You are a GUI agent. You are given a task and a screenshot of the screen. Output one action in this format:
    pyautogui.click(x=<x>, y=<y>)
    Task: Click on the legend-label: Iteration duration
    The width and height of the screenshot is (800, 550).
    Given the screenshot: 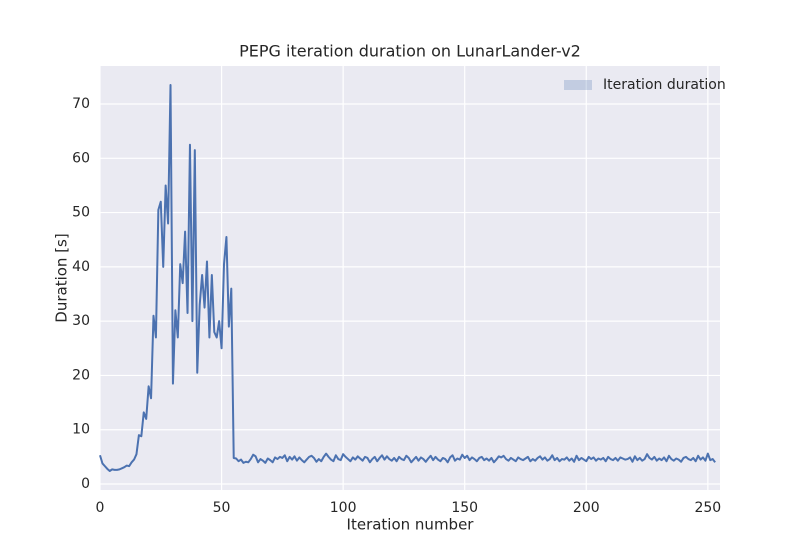 What is the action you would take?
    pyautogui.click(x=664, y=85)
    